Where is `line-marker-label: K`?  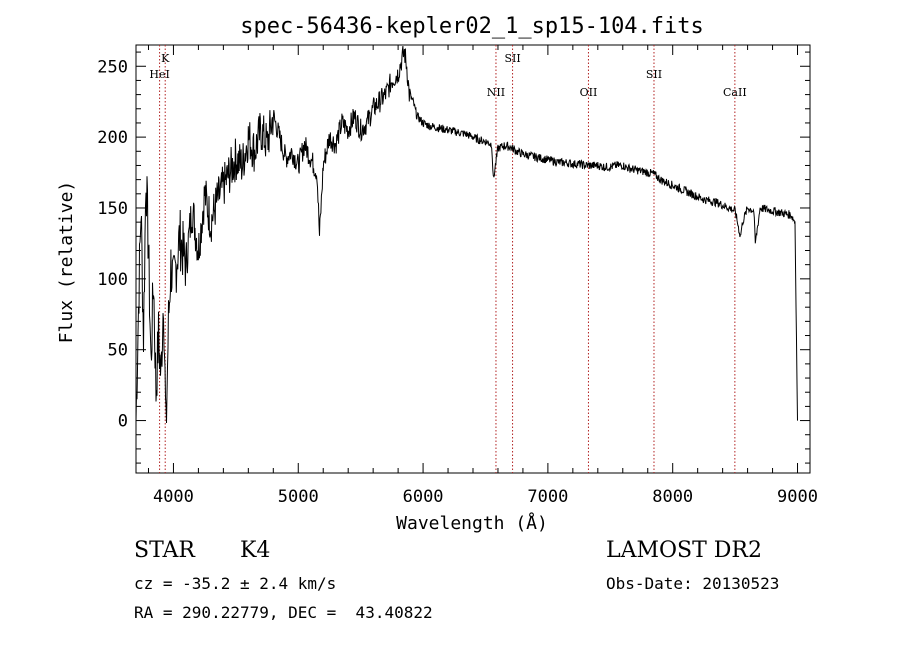
line-marker-label: K is located at coordinates (165, 58).